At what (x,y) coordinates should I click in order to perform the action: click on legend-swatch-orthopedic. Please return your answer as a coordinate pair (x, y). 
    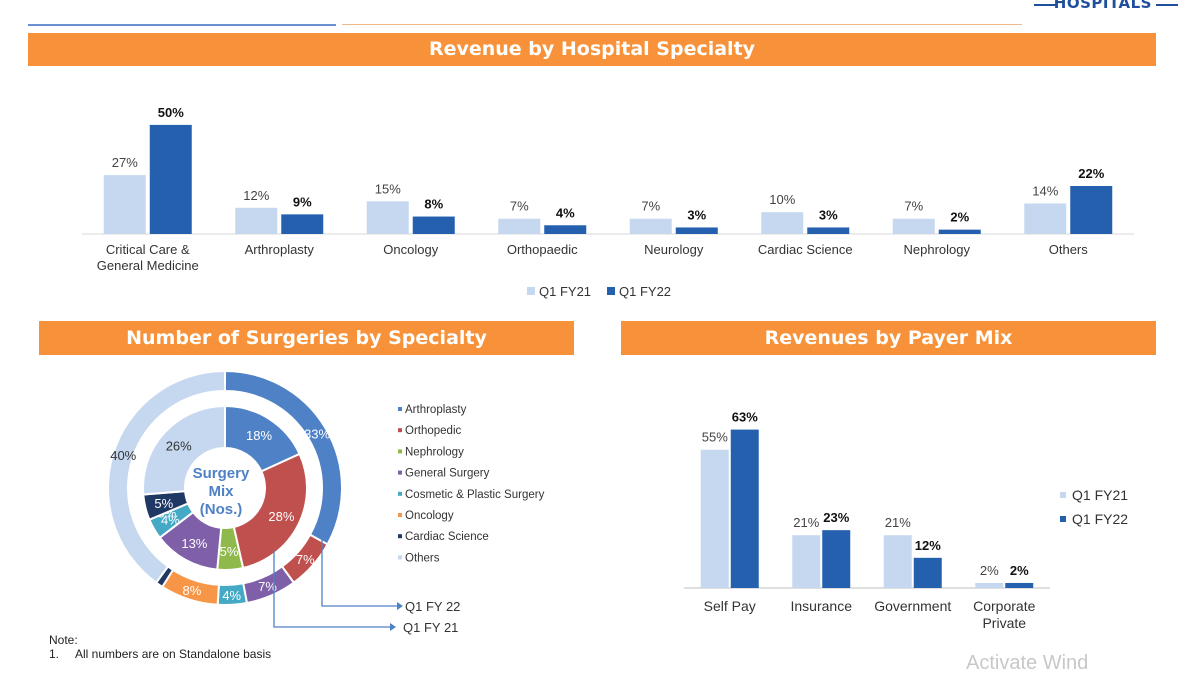
    Looking at the image, I should click on (400, 430).